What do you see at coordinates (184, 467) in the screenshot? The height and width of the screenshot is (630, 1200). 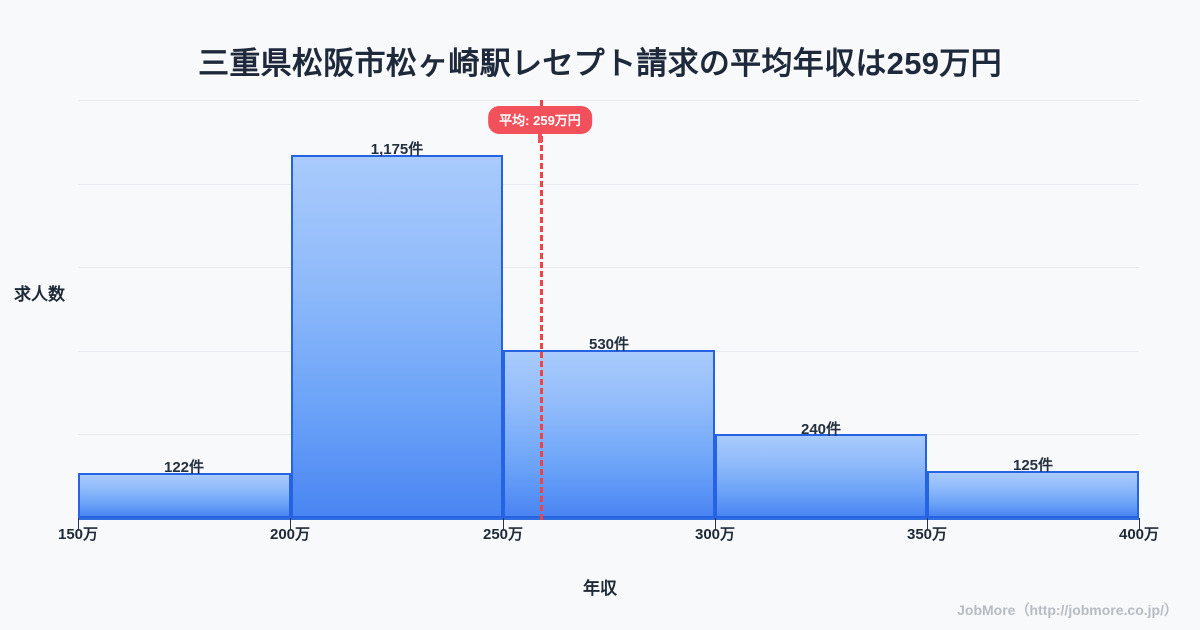 I see `bar-value-label: 122件` at bounding box center [184, 467].